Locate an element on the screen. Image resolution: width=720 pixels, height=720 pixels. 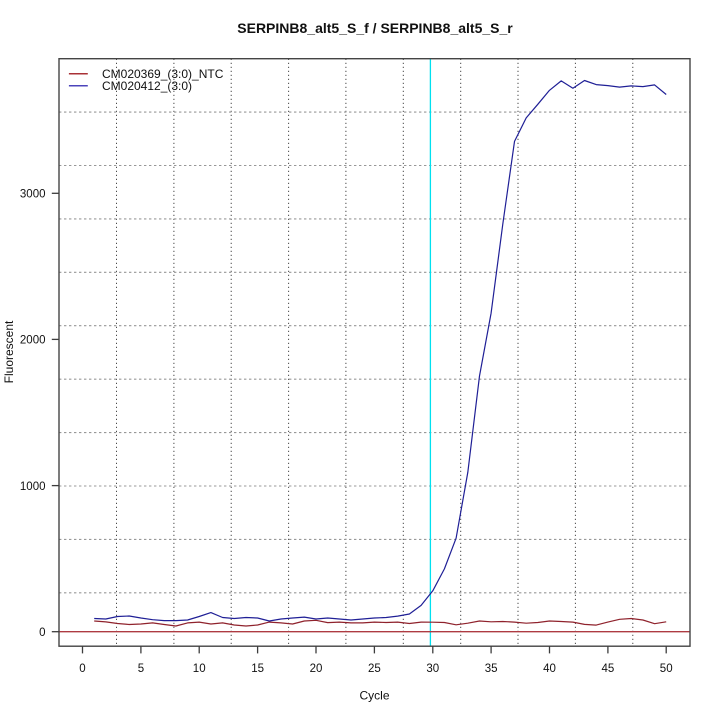
svg-text: 15 is located at coordinates (257, 669).